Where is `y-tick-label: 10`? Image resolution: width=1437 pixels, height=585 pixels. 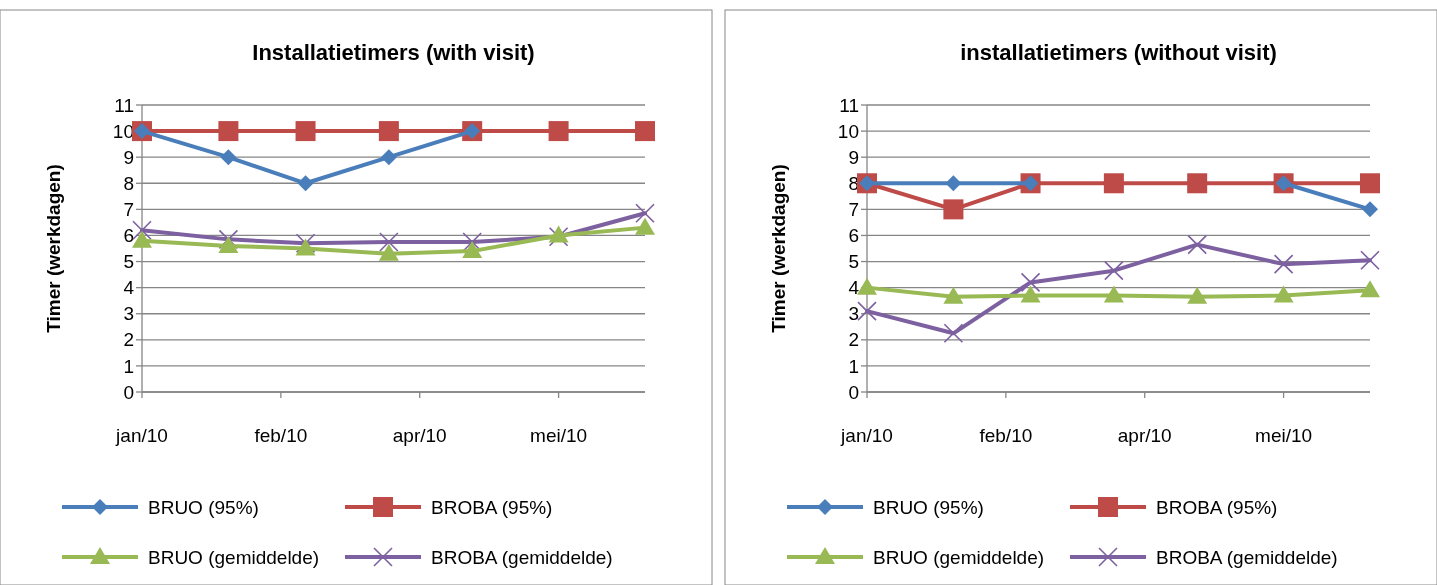
y-tick-label: 10 is located at coordinates (848, 131).